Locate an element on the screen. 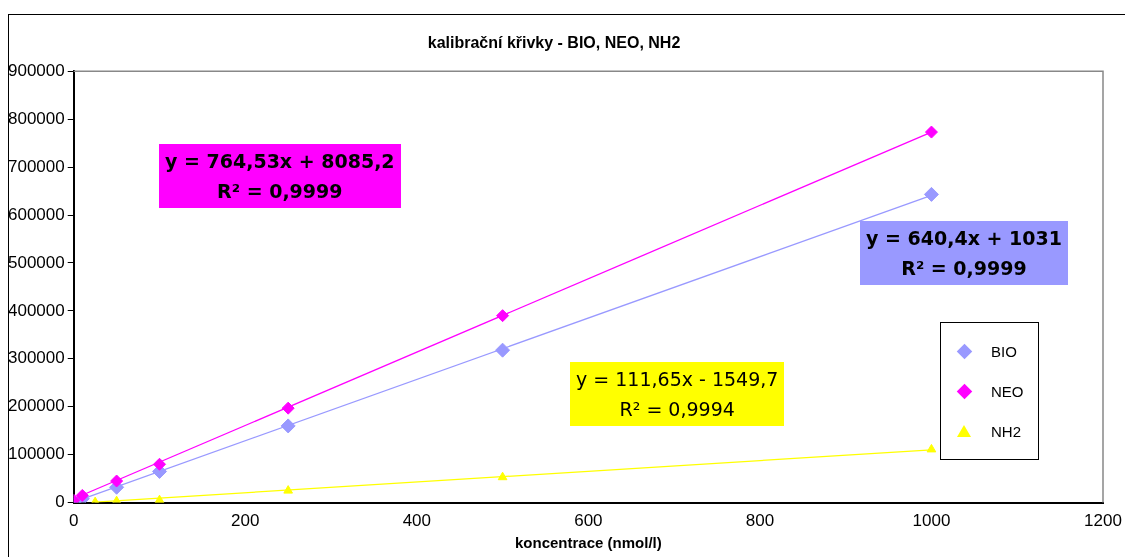 The height and width of the screenshot is (557, 1125). y-tick-label: 400000 is located at coordinates (36, 310).